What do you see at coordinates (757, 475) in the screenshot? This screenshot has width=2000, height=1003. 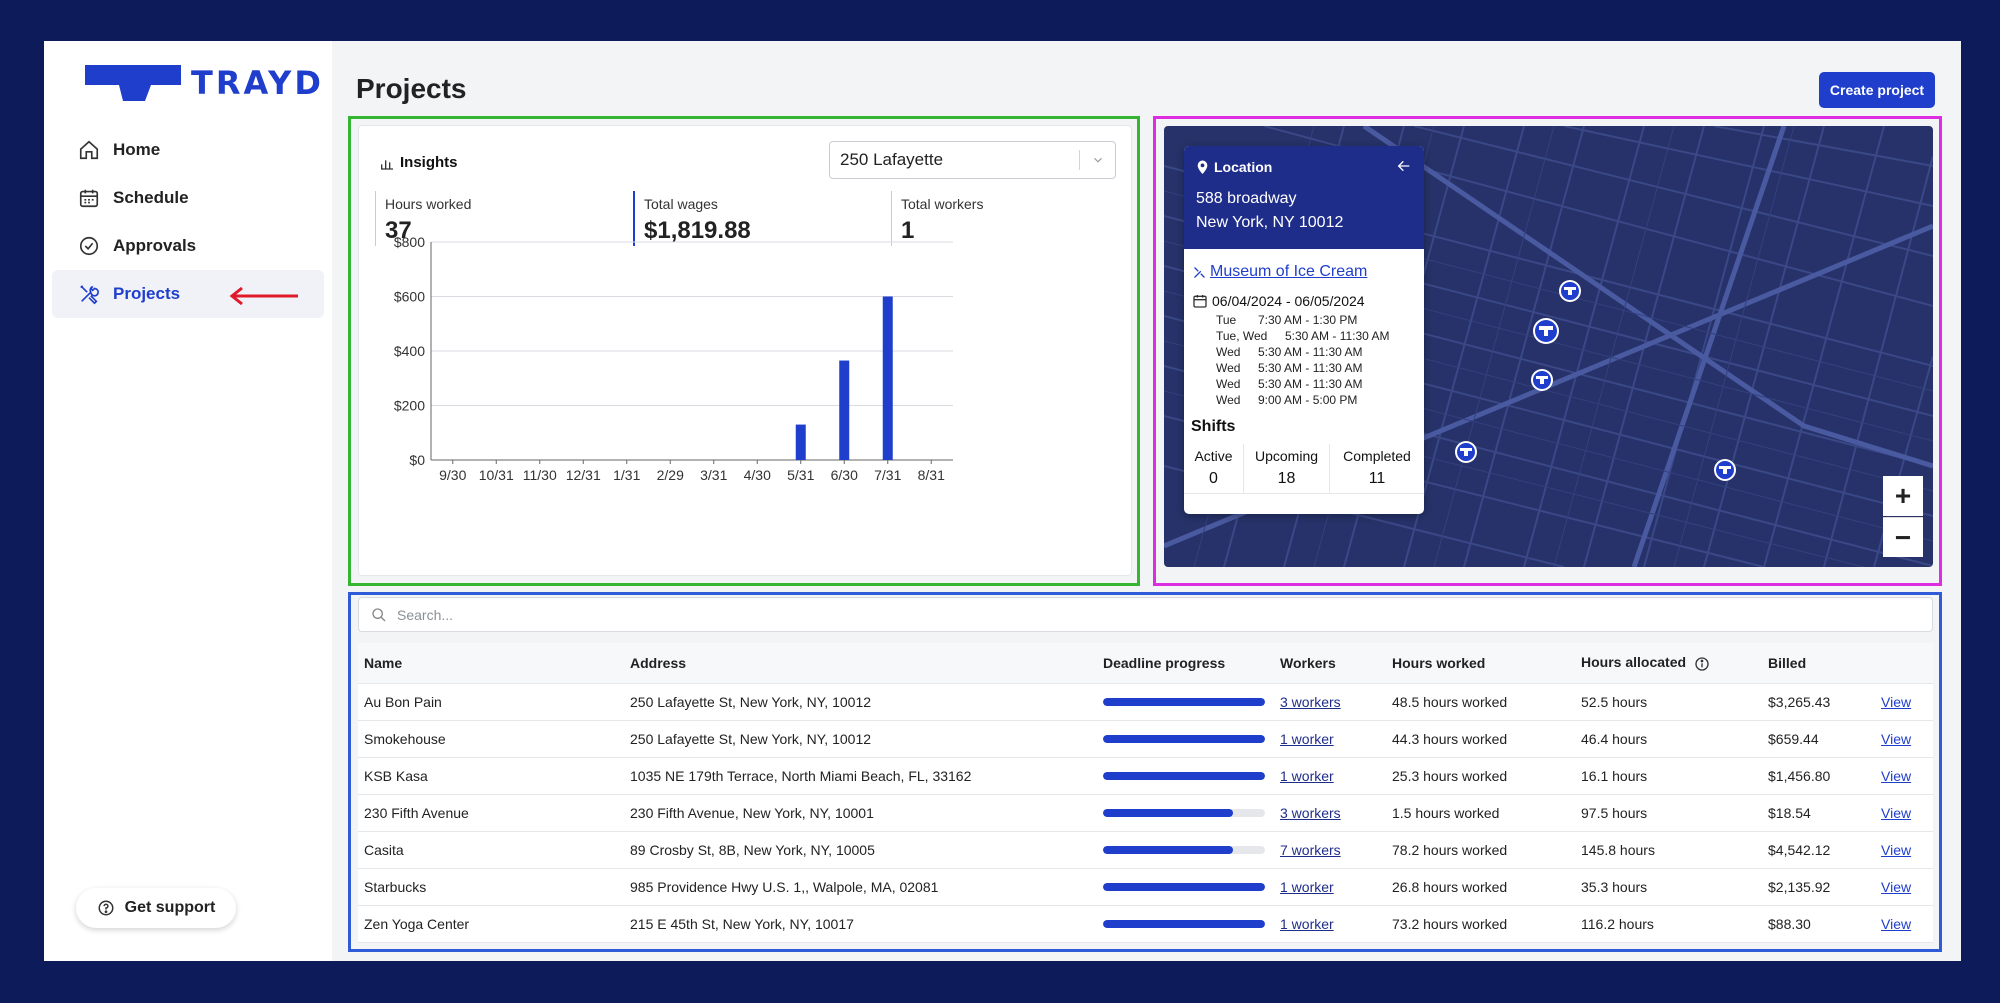 I see `x-tick-label: 4/30` at bounding box center [757, 475].